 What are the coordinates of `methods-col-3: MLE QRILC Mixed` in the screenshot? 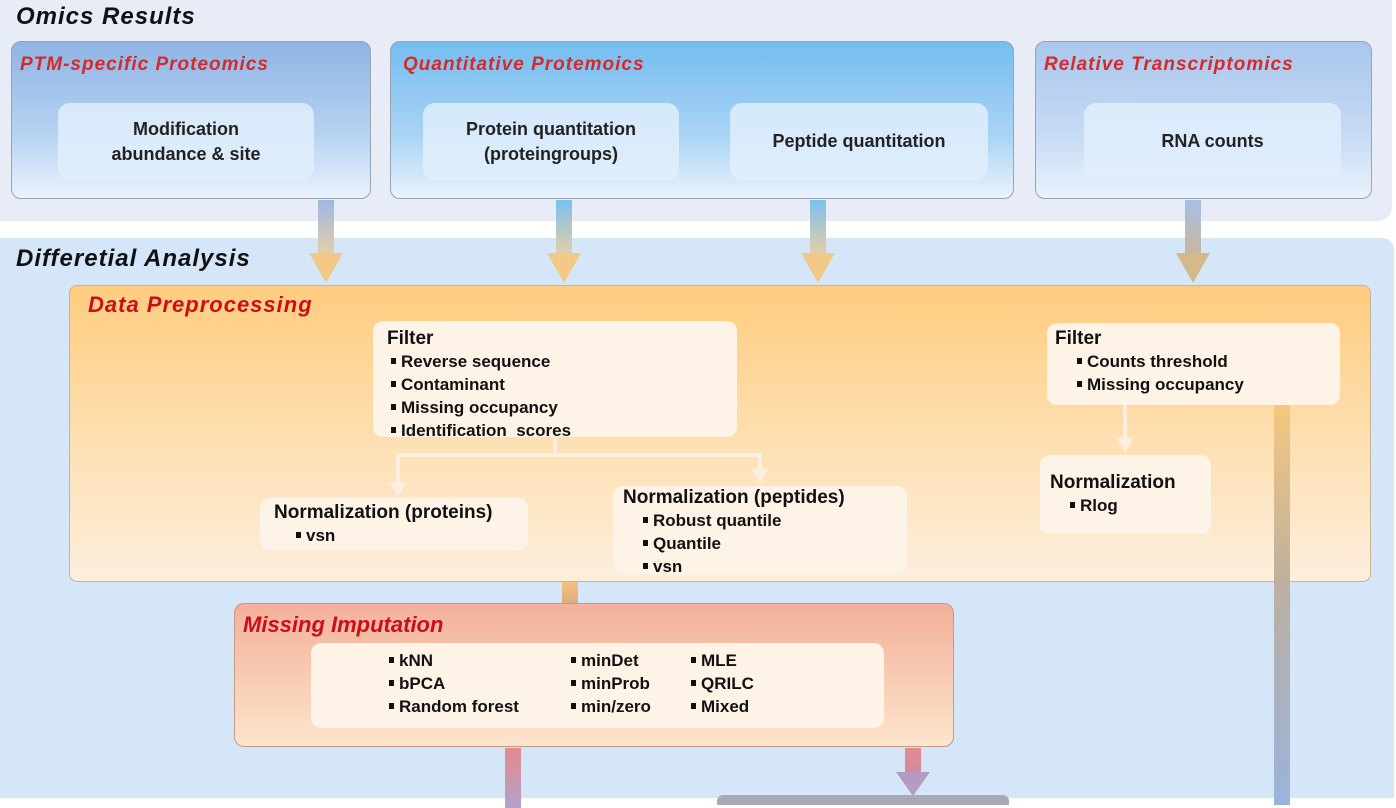 It's located at (720, 688).